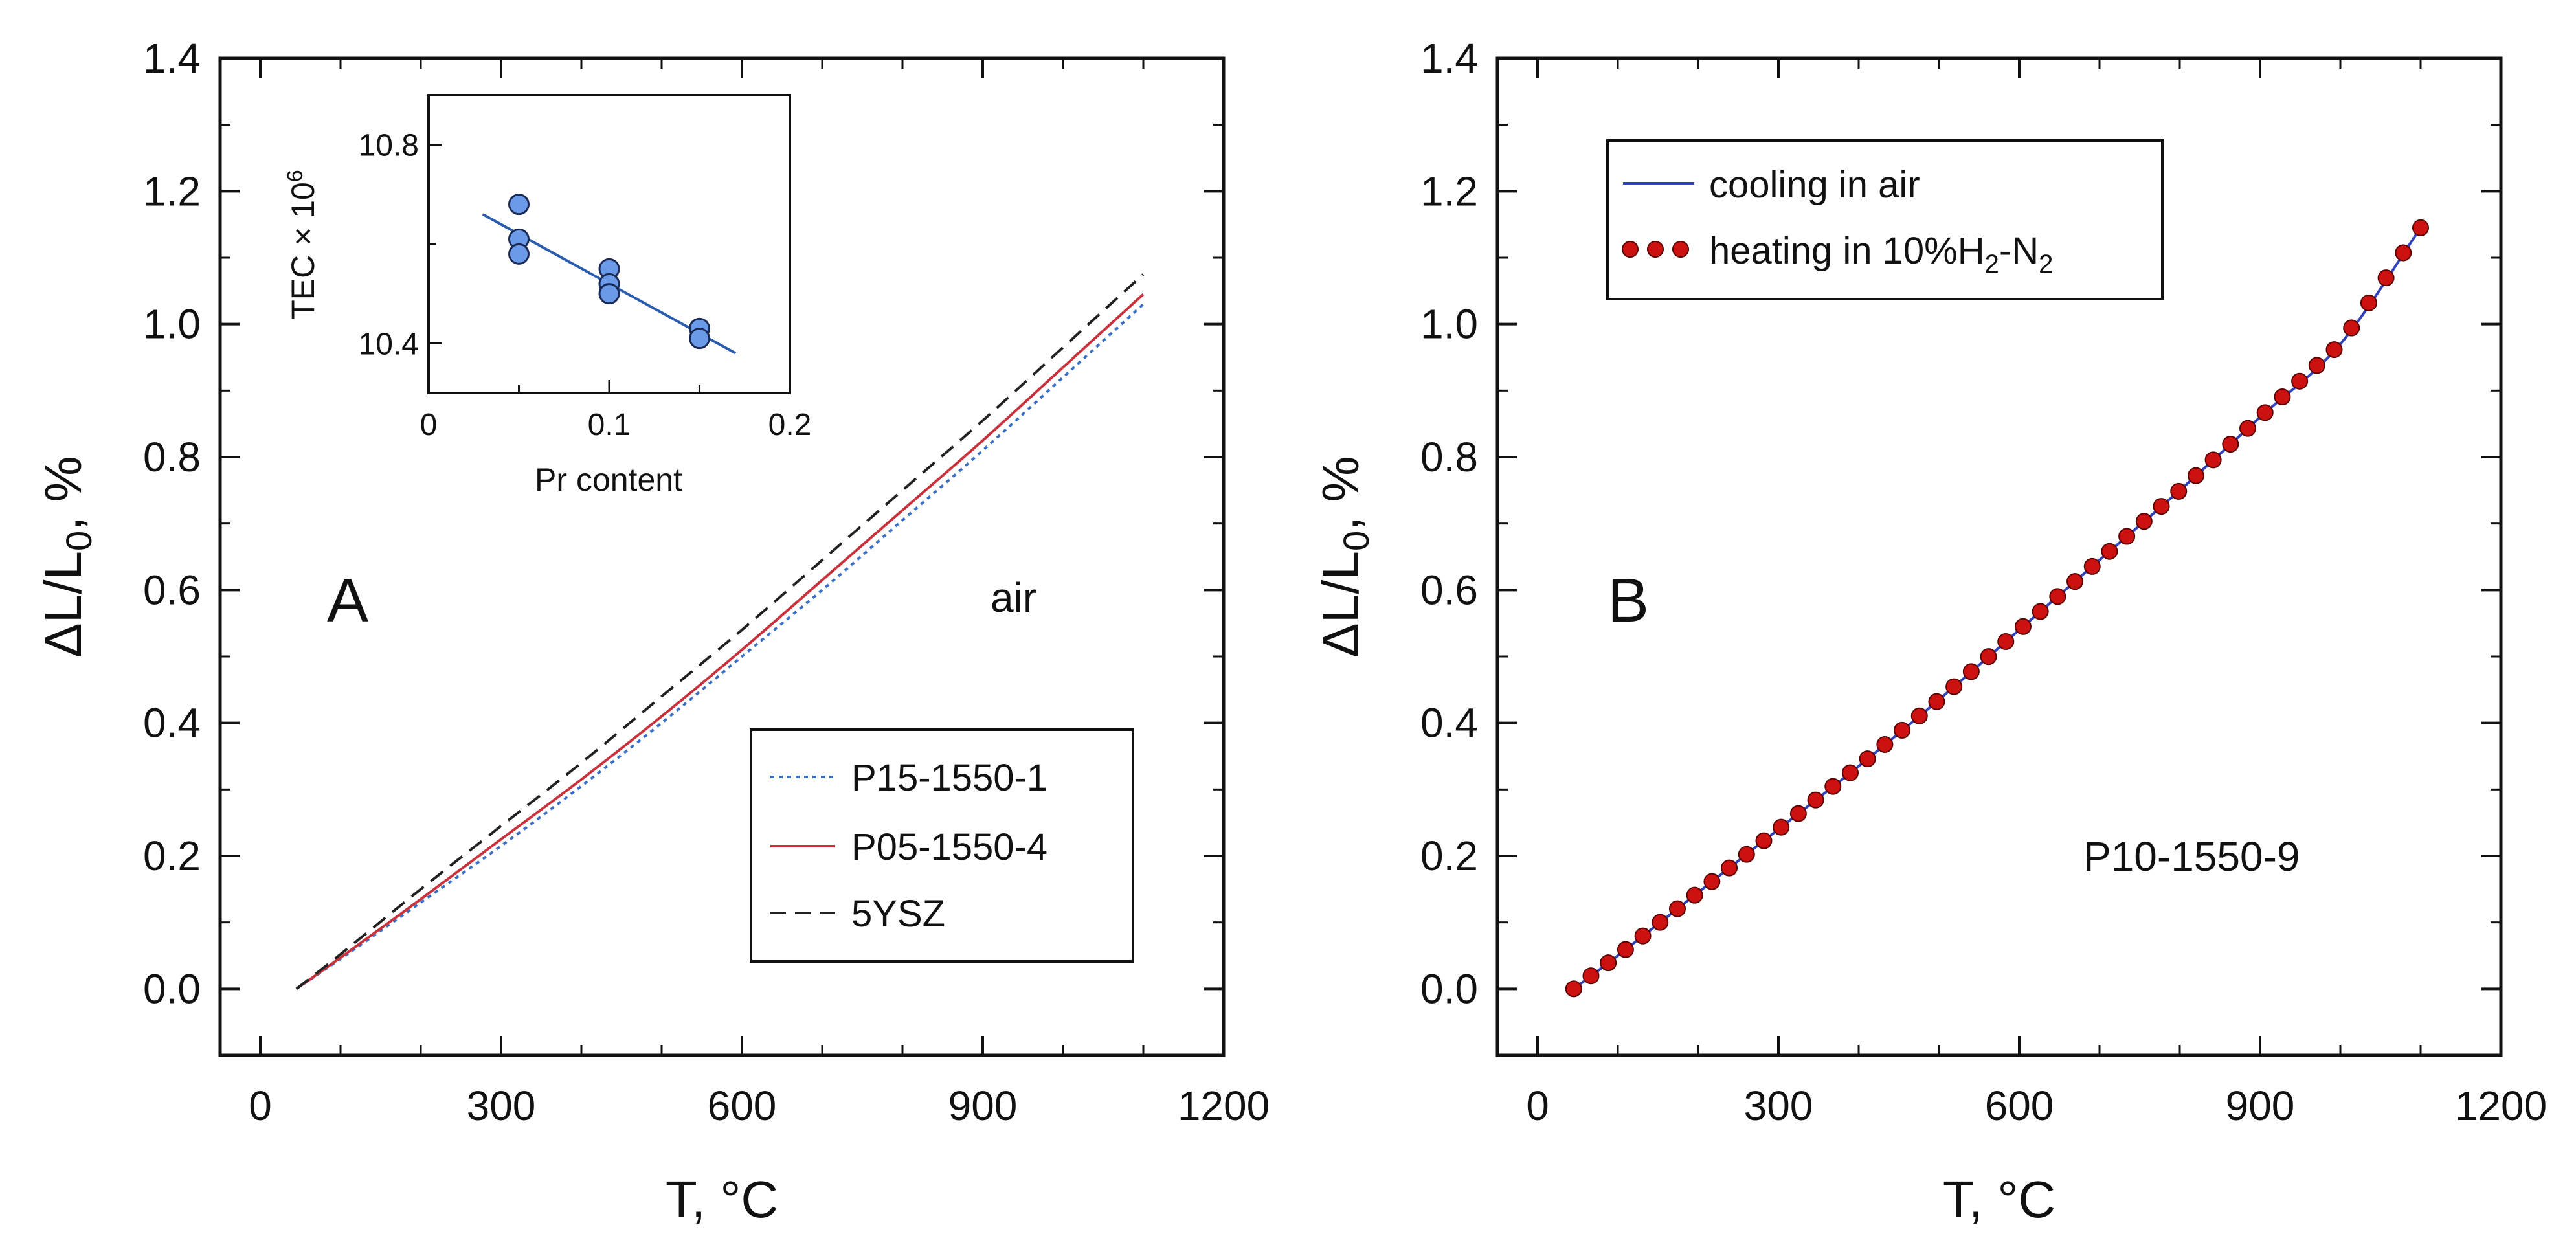 Image resolution: width=2576 pixels, height=1234 pixels. I want to click on panel-b-y-tick-label: 0.4, so click(1449, 723).